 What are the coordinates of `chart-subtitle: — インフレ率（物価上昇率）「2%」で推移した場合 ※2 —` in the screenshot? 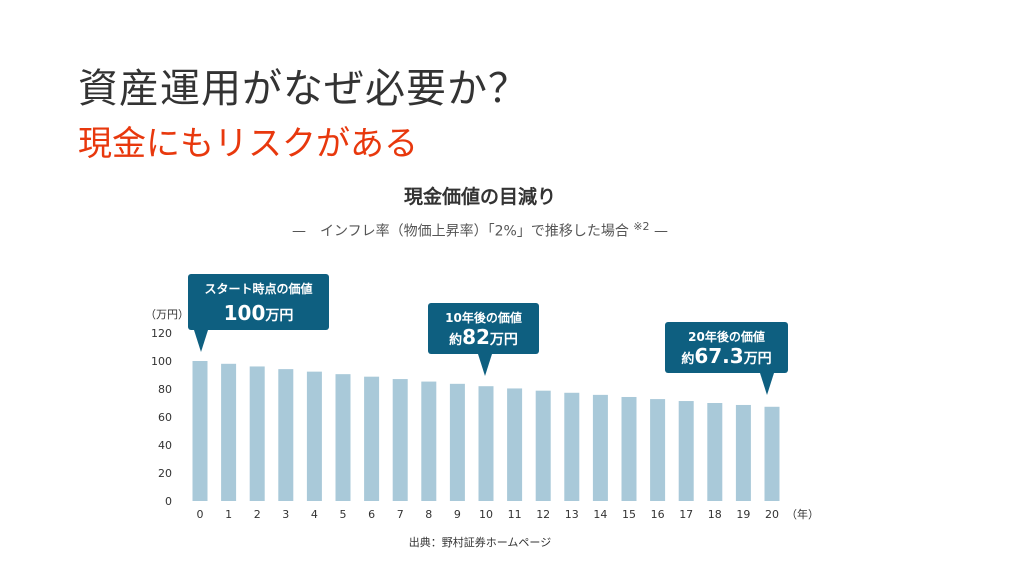 It's located at (480, 230).